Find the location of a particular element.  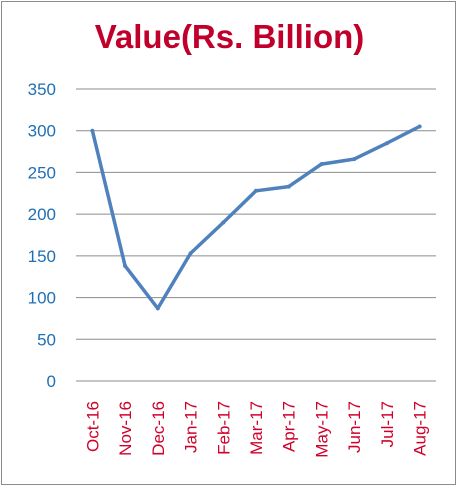

x-tick-label: Aug-17 is located at coordinates (420, 428).